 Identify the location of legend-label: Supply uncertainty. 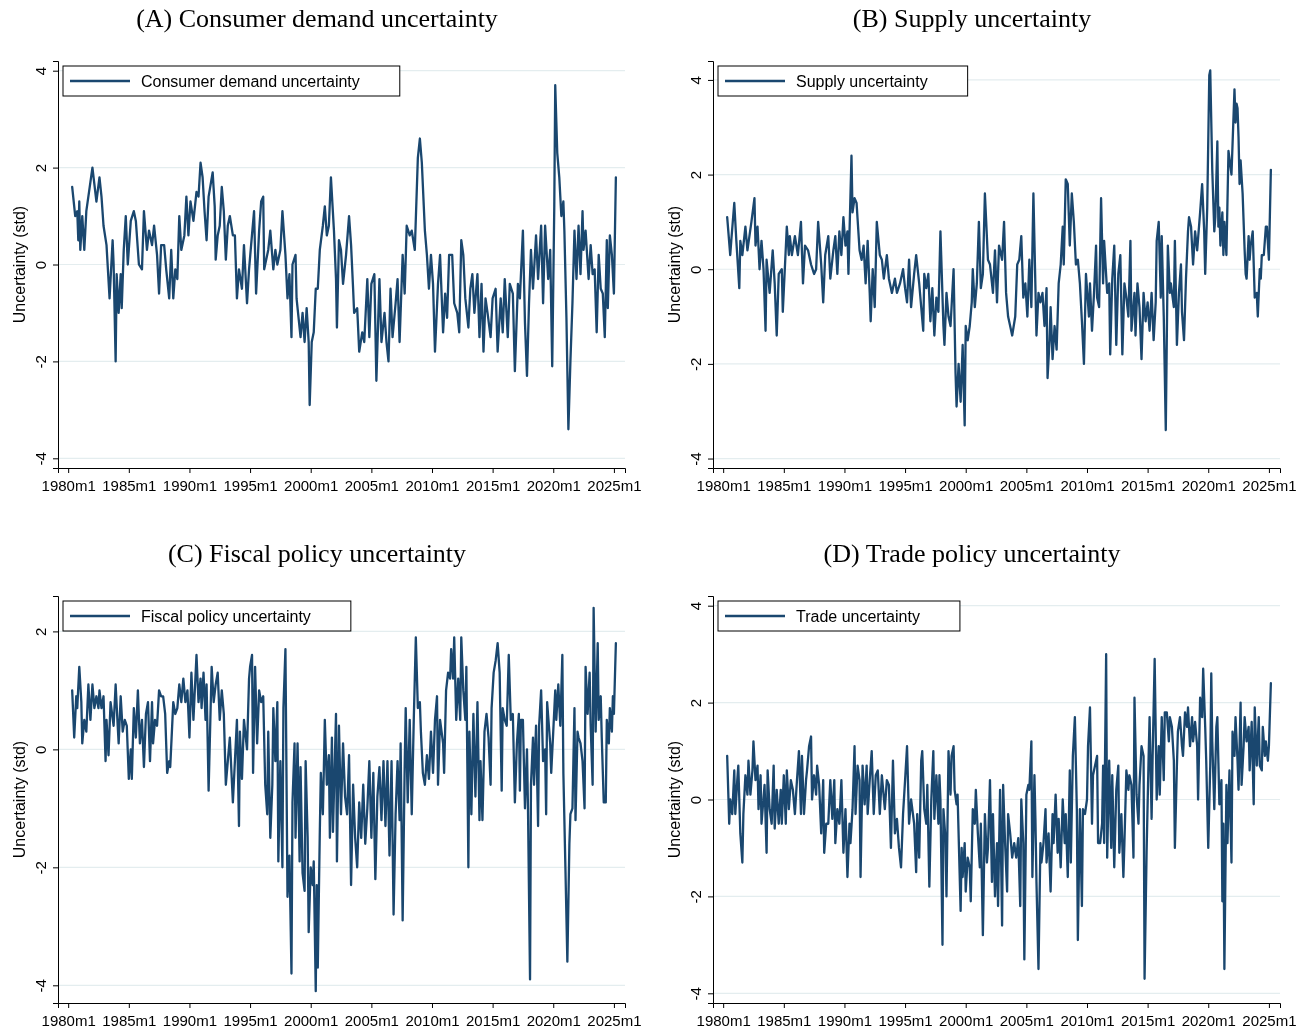
(862, 81).